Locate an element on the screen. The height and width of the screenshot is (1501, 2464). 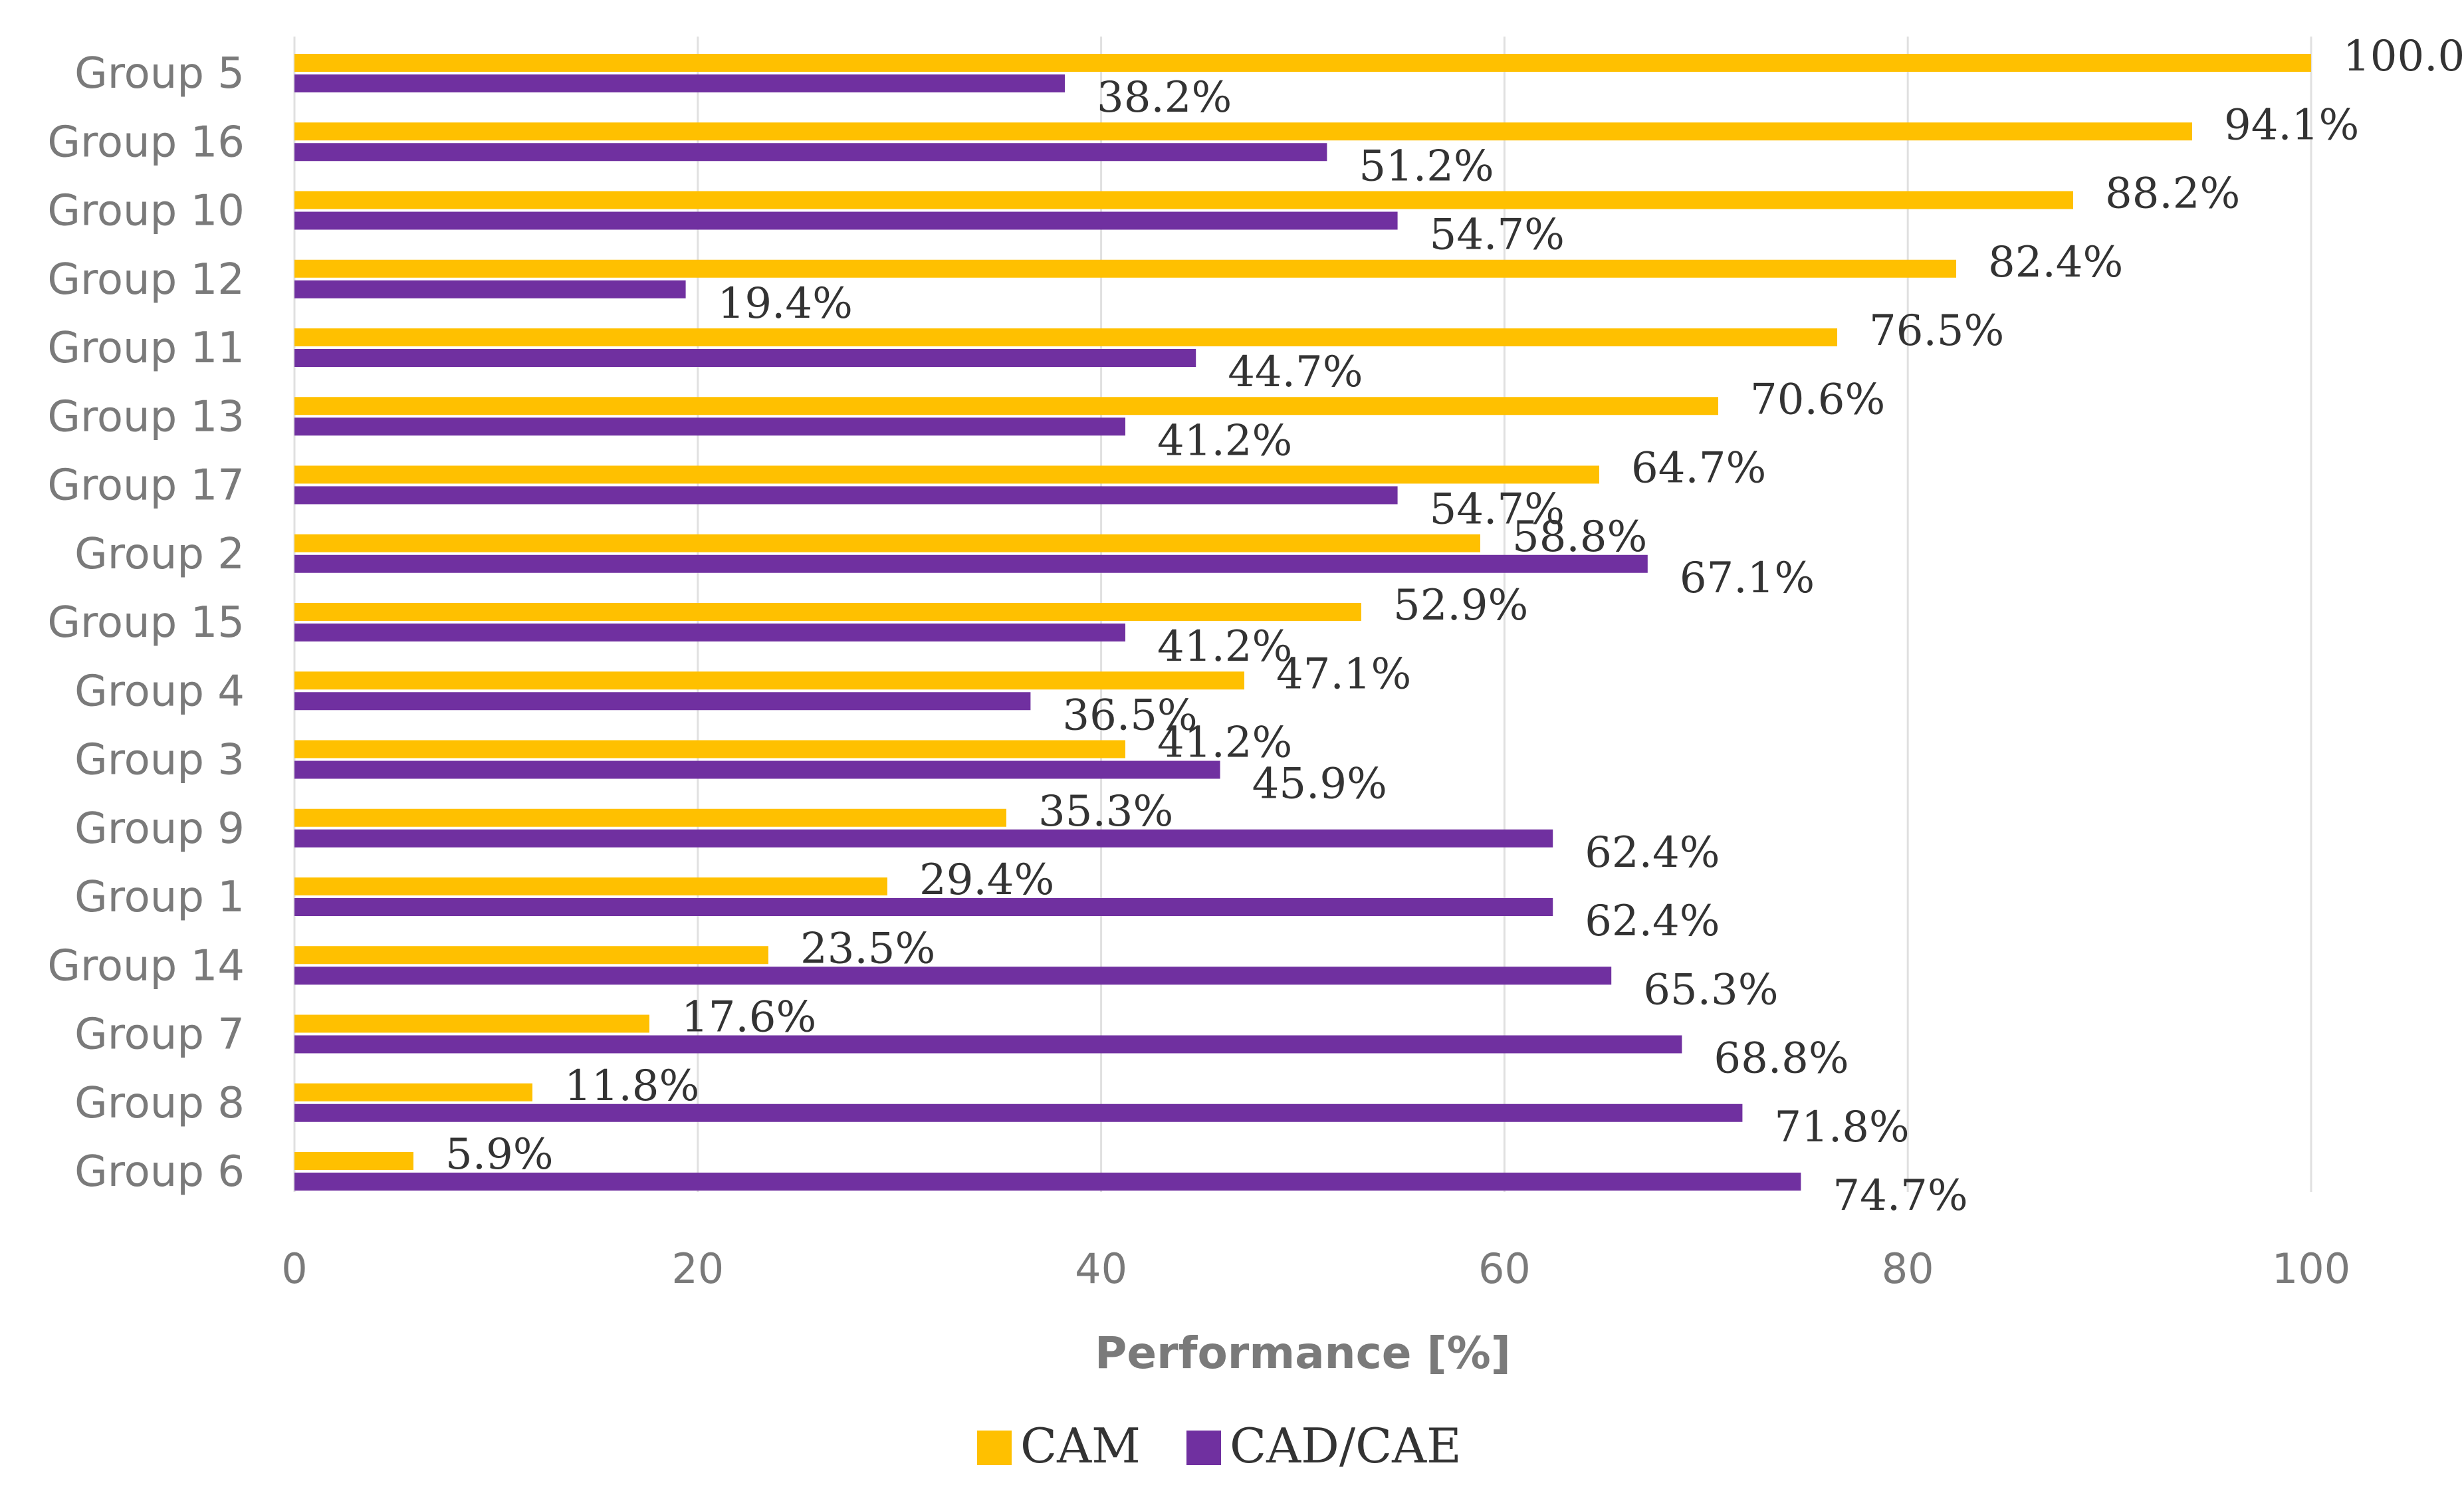
data-label-cam: 70.6% is located at coordinates (1818, 399).